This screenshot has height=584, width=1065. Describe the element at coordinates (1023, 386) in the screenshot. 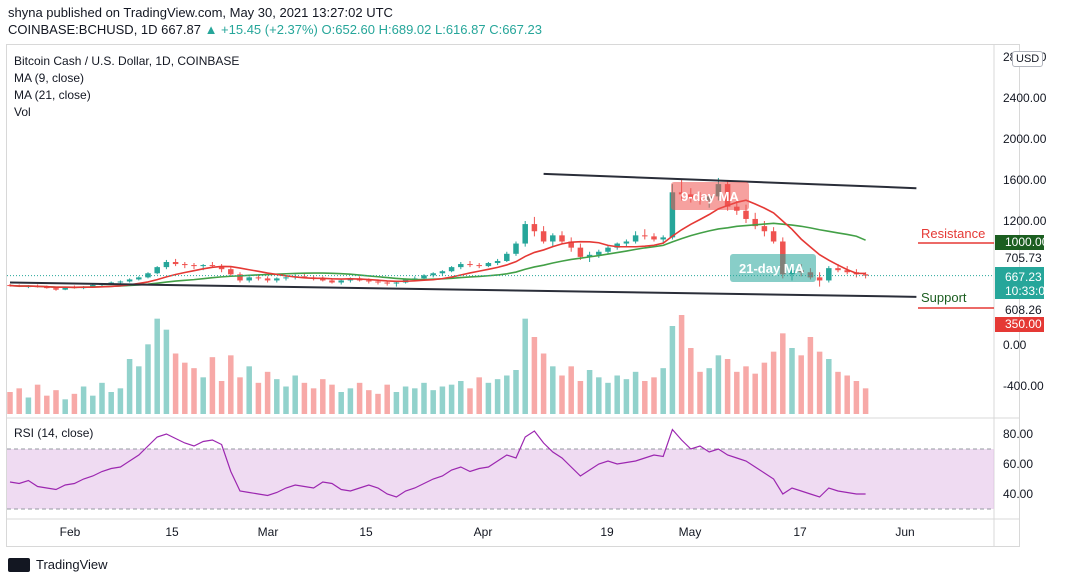

I see `price-tick-label: -400.00` at that location.